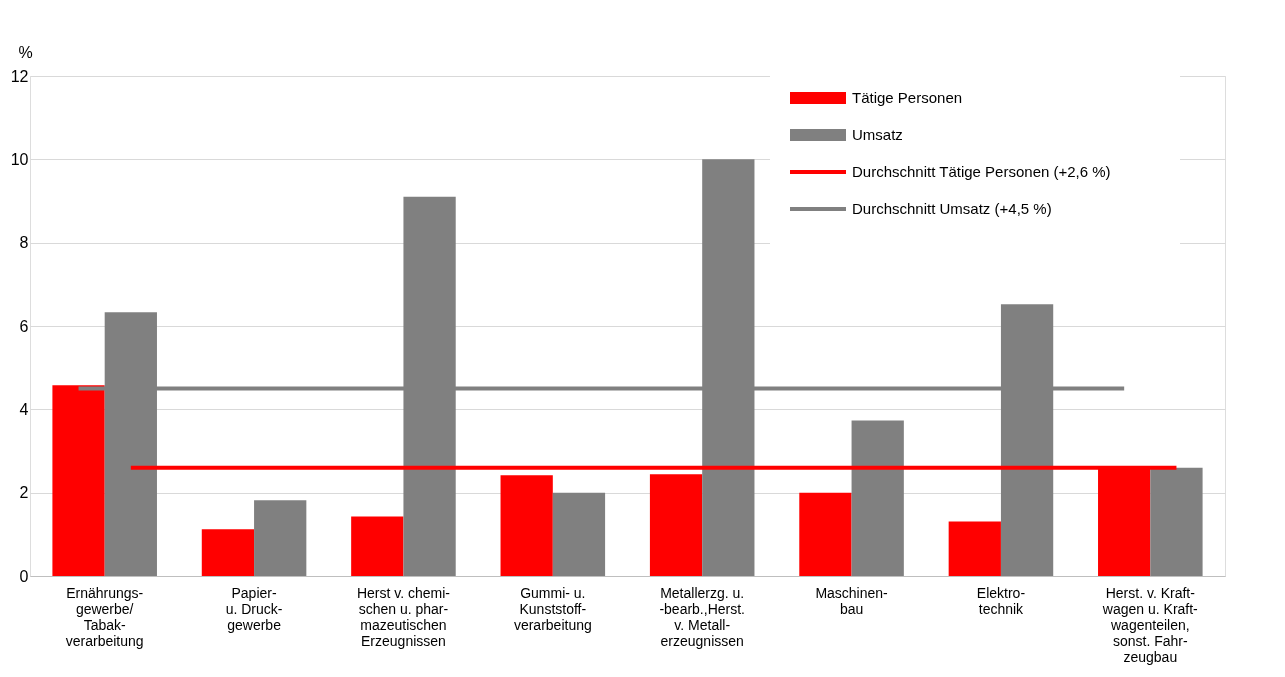 The width and height of the screenshot is (1285, 677). Describe the element at coordinates (24, 326) in the screenshot. I see `y-tick-label: 6` at that location.